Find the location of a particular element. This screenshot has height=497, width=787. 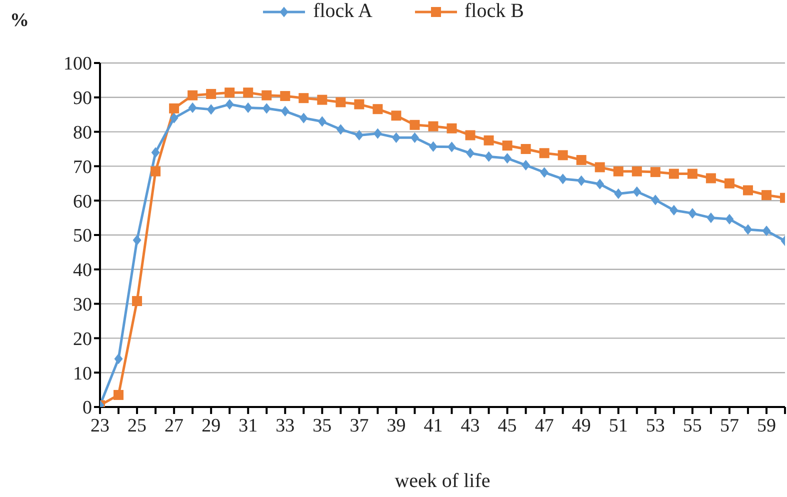

y-tick-label: 60 is located at coordinates (82, 201).